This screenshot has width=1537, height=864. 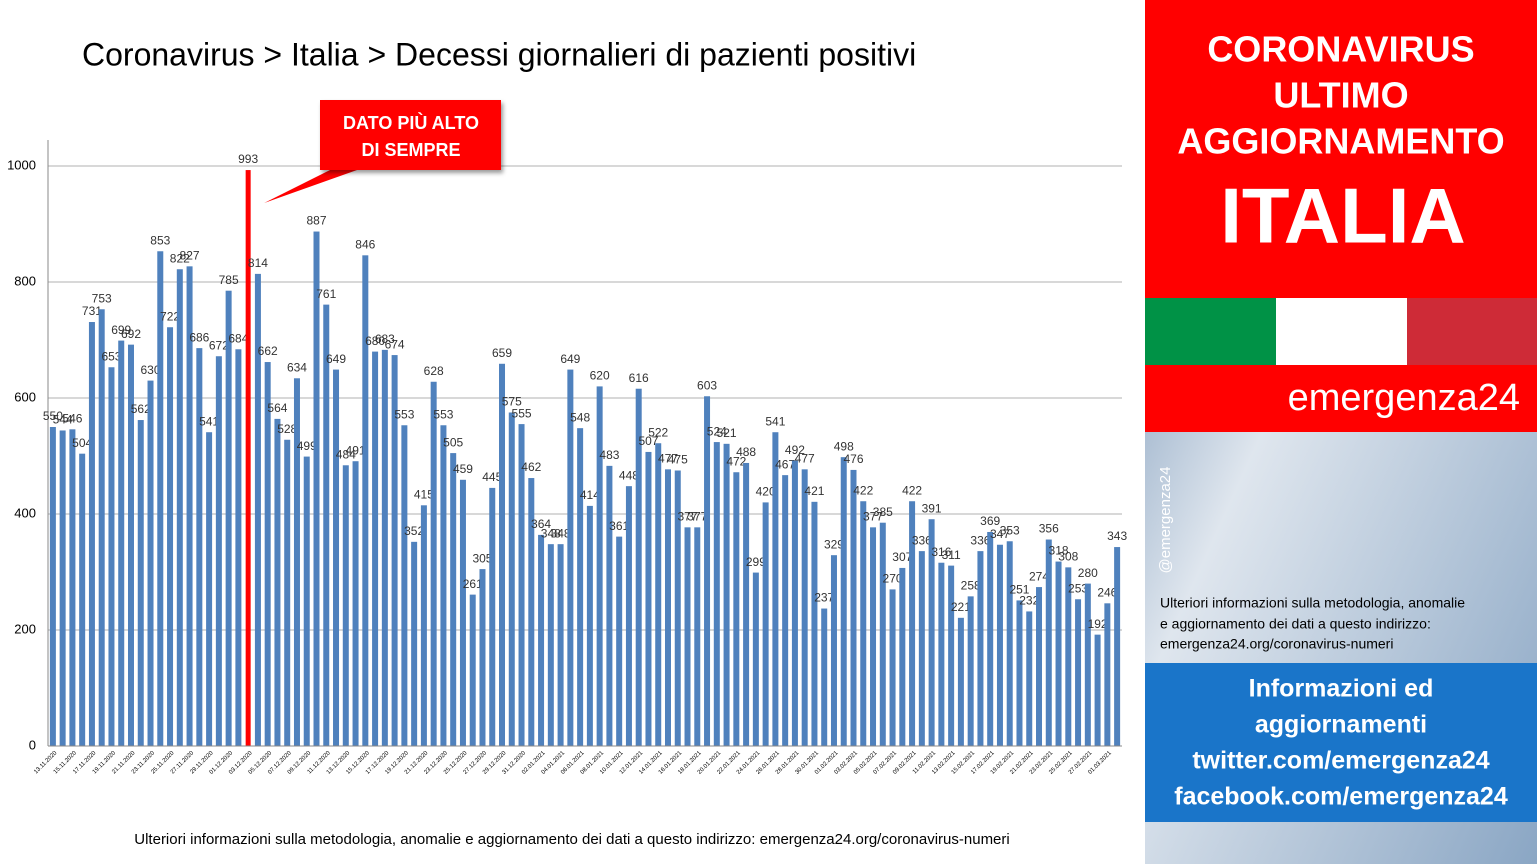 What do you see at coordinates (453, 442) in the screenshot?
I see `value-label: 505` at bounding box center [453, 442].